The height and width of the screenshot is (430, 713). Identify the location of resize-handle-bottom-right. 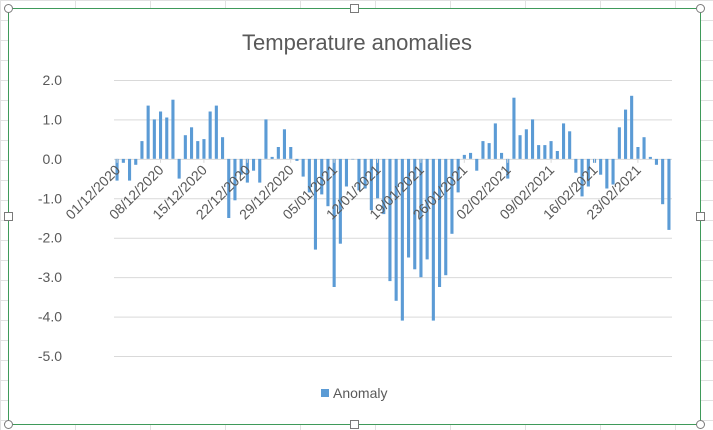
(700, 424).